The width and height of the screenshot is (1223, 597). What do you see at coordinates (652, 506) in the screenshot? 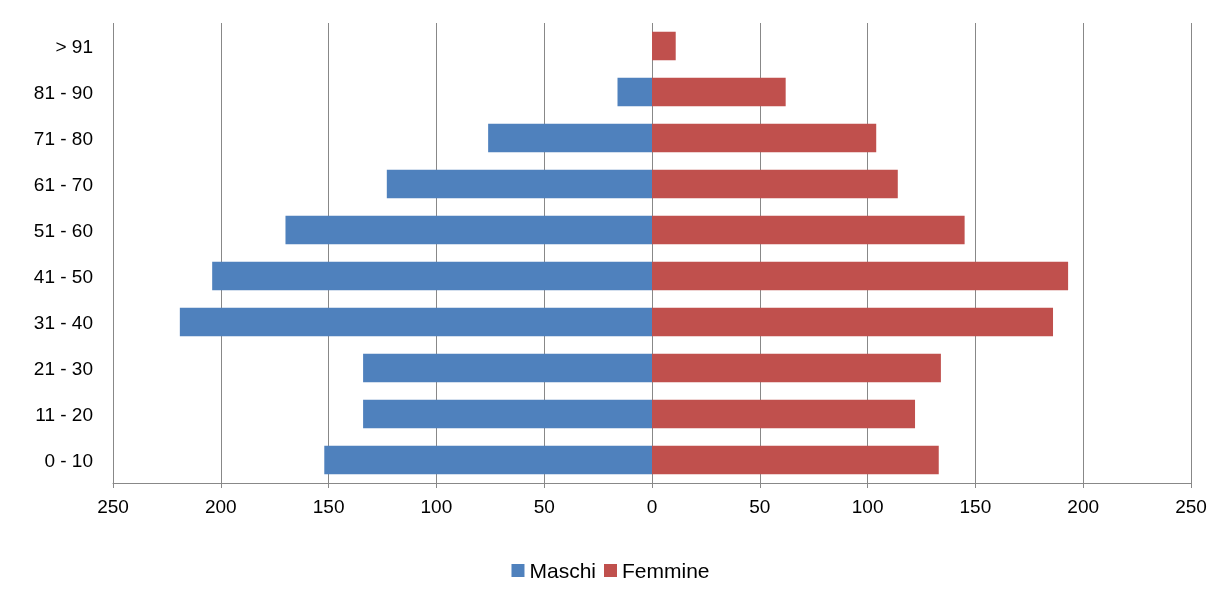
I see `x-tick-label: 0` at bounding box center [652, 506].